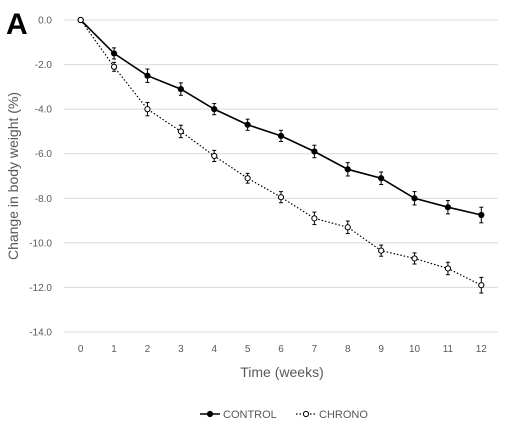 This screenshot has width=509, height=431. Describe the element at coordinates (114, 349) in the screenshot. I see `x-tick-label: 1` at that location.